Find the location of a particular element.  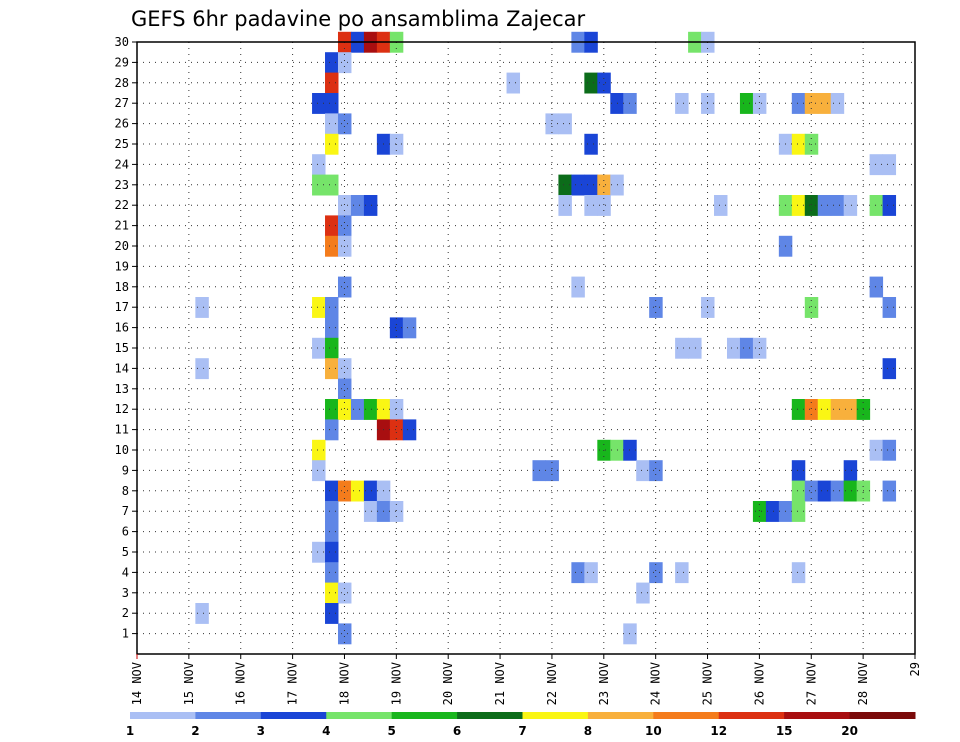

y-tick-label: 21 is located at coordinates (122, 226).